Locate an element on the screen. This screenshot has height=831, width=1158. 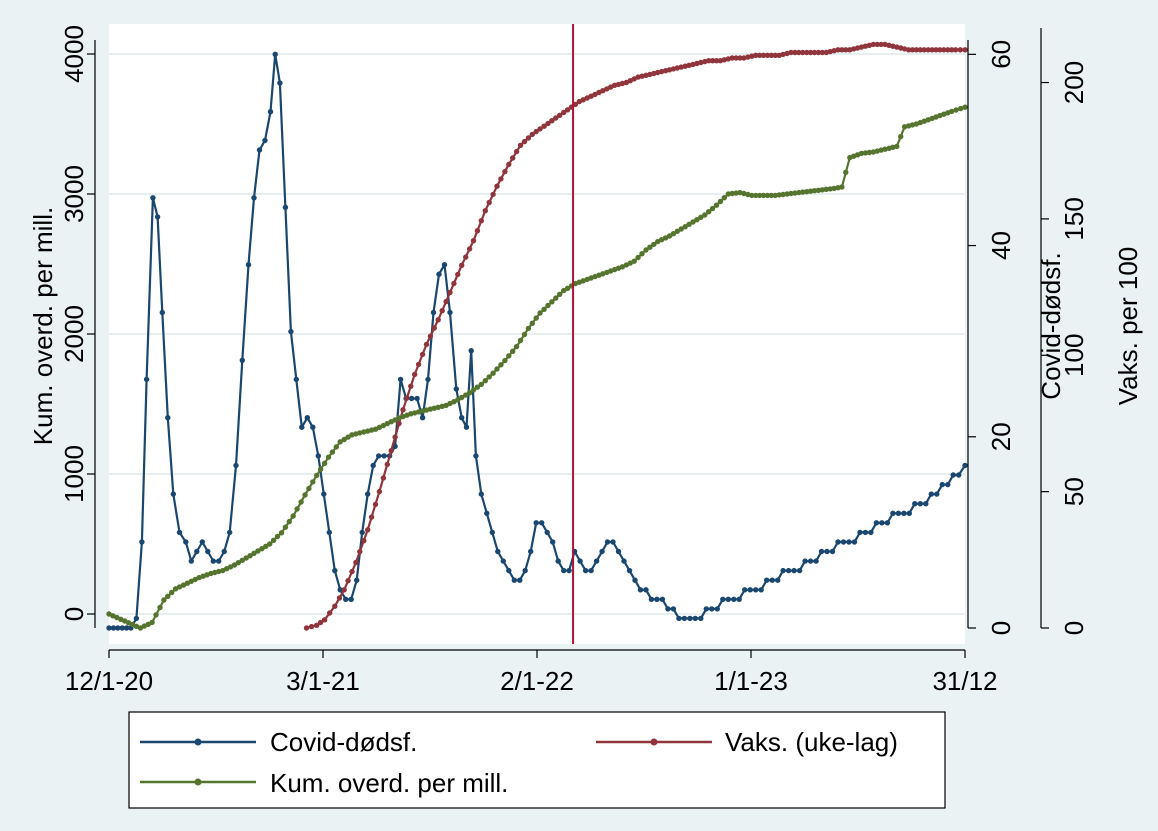
right2-tick-label-3: 150 is located at coordinates (1074, 218).